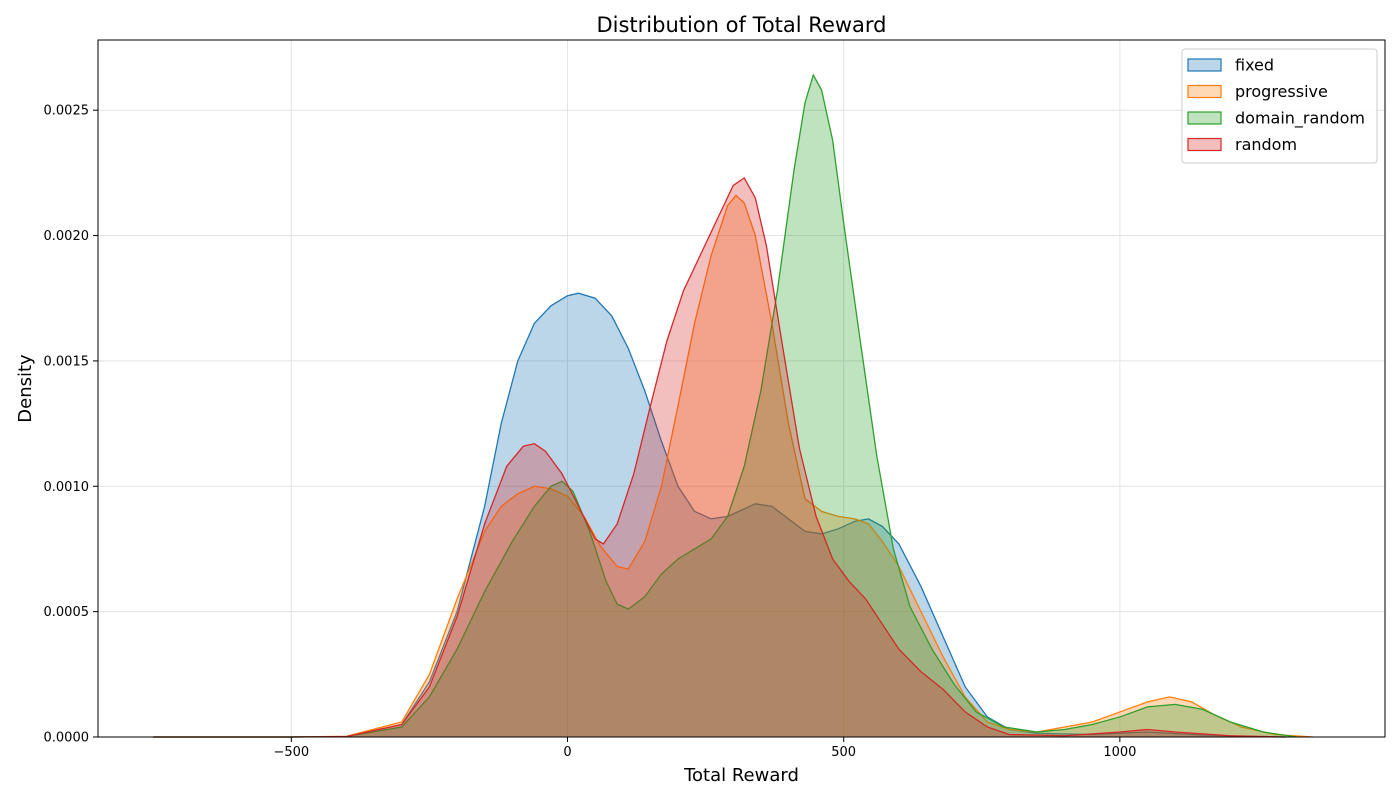 The height and width of the screenshot is (800, 1400). I want to click on legend-label-domain-random: domain_random, so click(1300, 119).